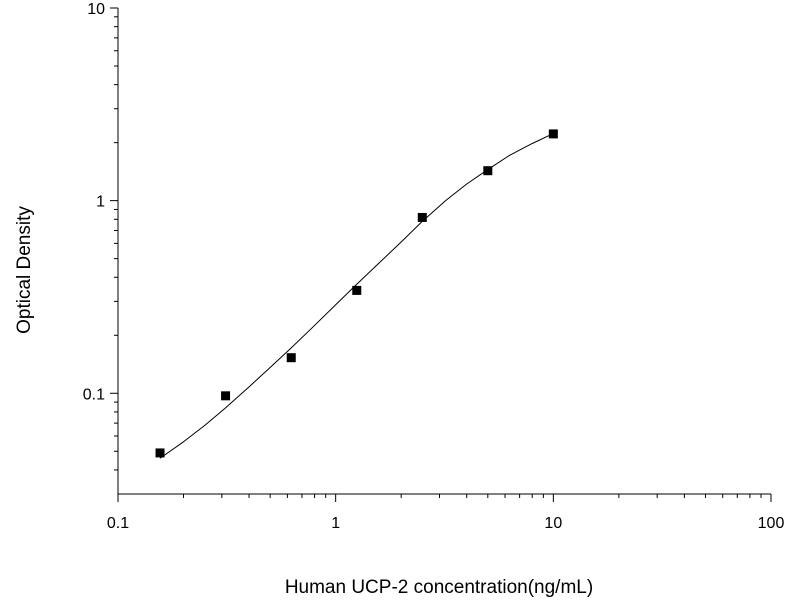  Describe the element at coordinates (335, 523) in the screenshot. I see `x-tick-label: 1` at that location.